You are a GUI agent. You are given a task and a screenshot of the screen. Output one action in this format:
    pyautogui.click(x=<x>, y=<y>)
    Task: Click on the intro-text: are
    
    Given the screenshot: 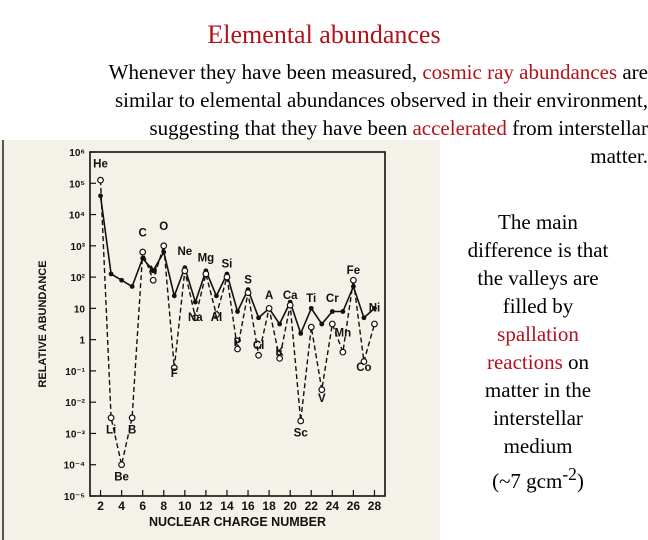 What is the action you would take?
    pyautogui.click(x=632, y=72)
    